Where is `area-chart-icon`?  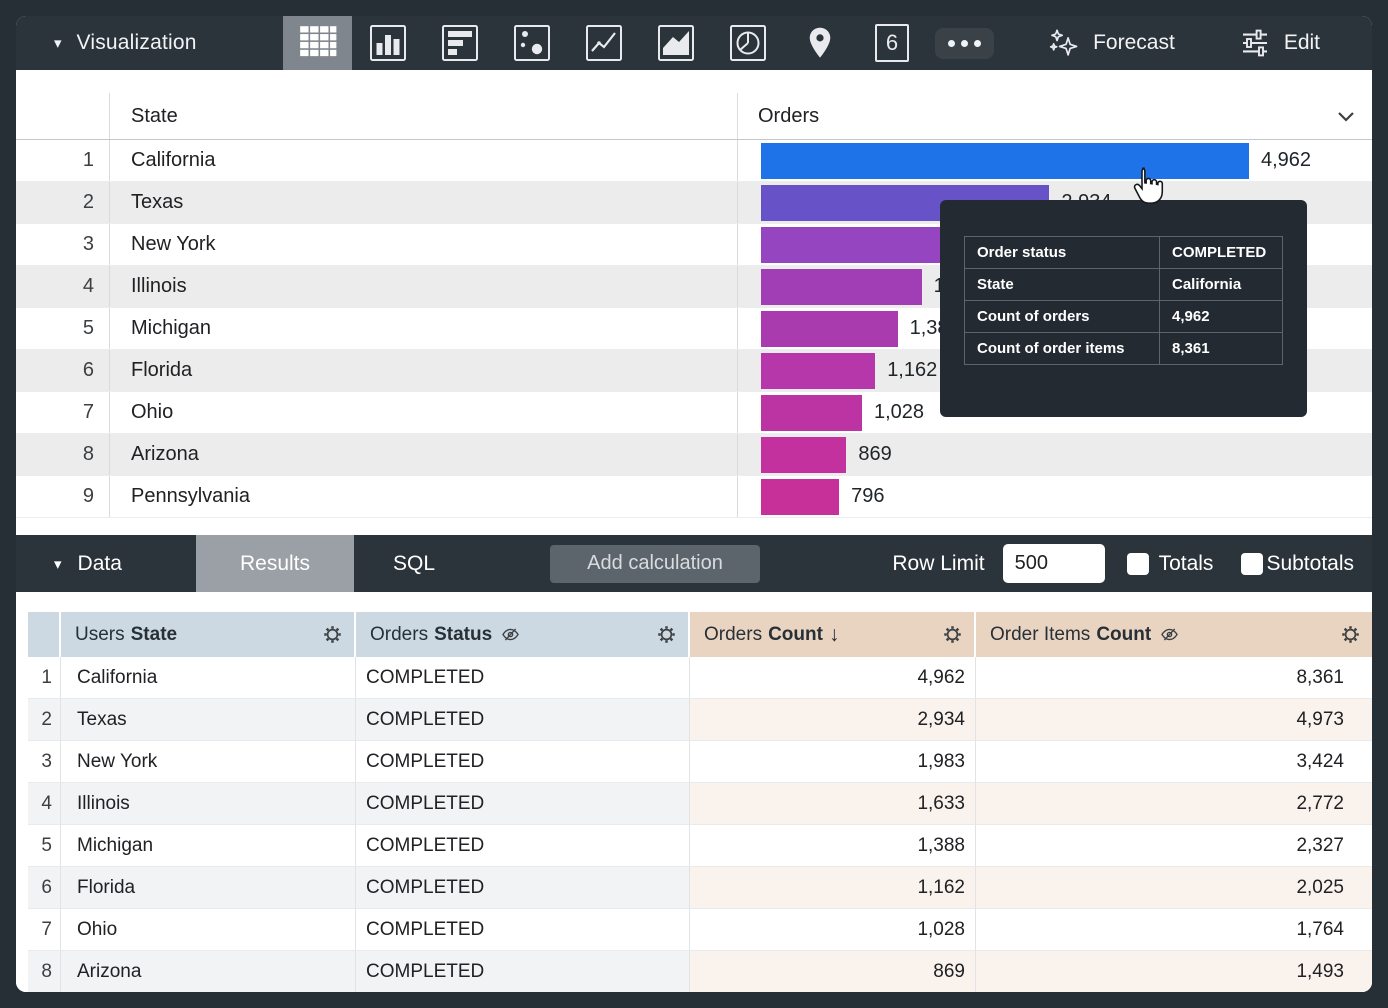
area-chart-icon is located at coordinates (676, 43).